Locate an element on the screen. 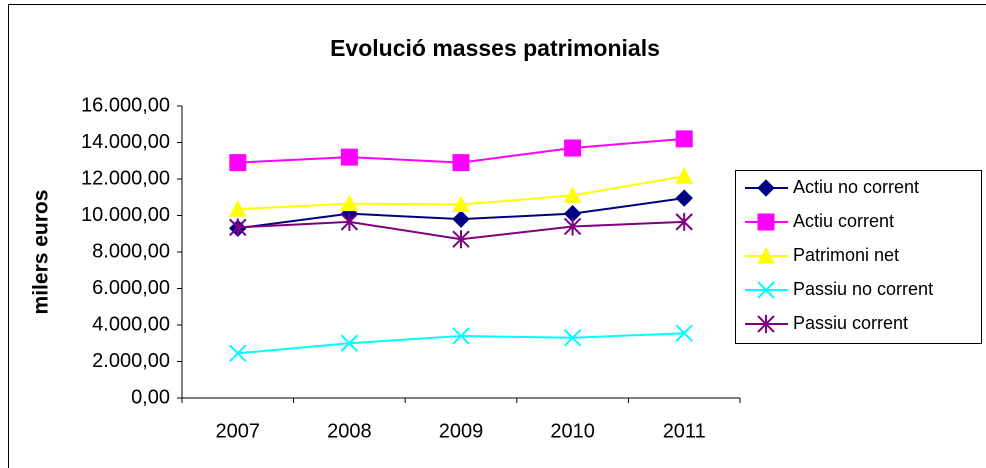 This screenshot has height=468, width=986. legend-label: Actiu corrent is located at coordinates (843, 221).